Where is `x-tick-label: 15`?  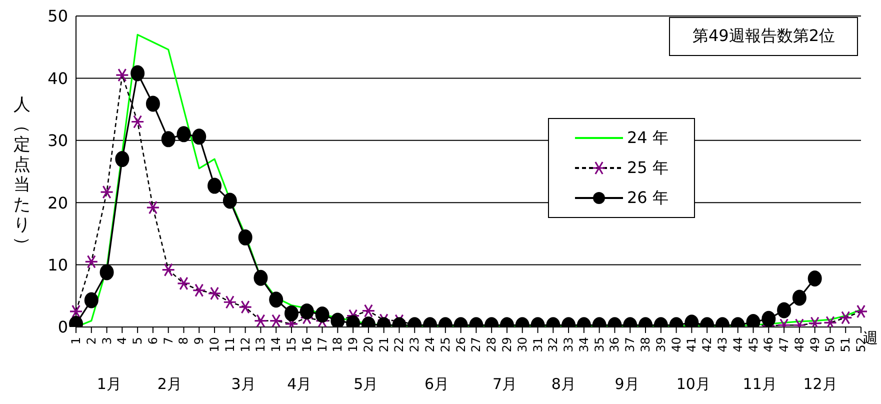 x-tick-label: 15 is located at coordinates (291, 344).